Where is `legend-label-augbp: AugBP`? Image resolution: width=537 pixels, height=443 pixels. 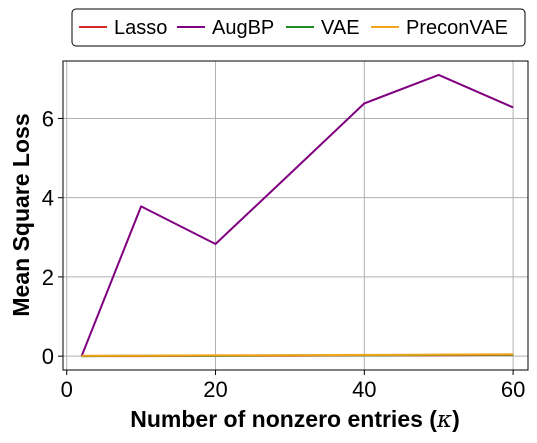
legend-label-augbp: AugBP is located at coordinates (243, 28).